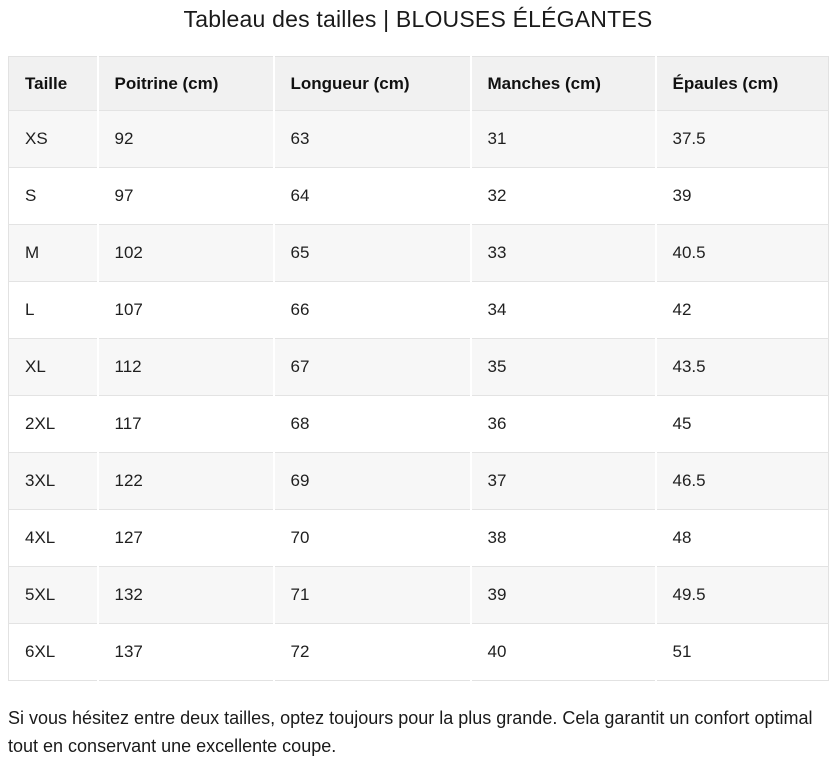 This screenshot has height=766, width=836. What do you see at coordinates (186, 139) in the screenshot?
I see `measurement-cell: 92` at bounding box center [186, 139].